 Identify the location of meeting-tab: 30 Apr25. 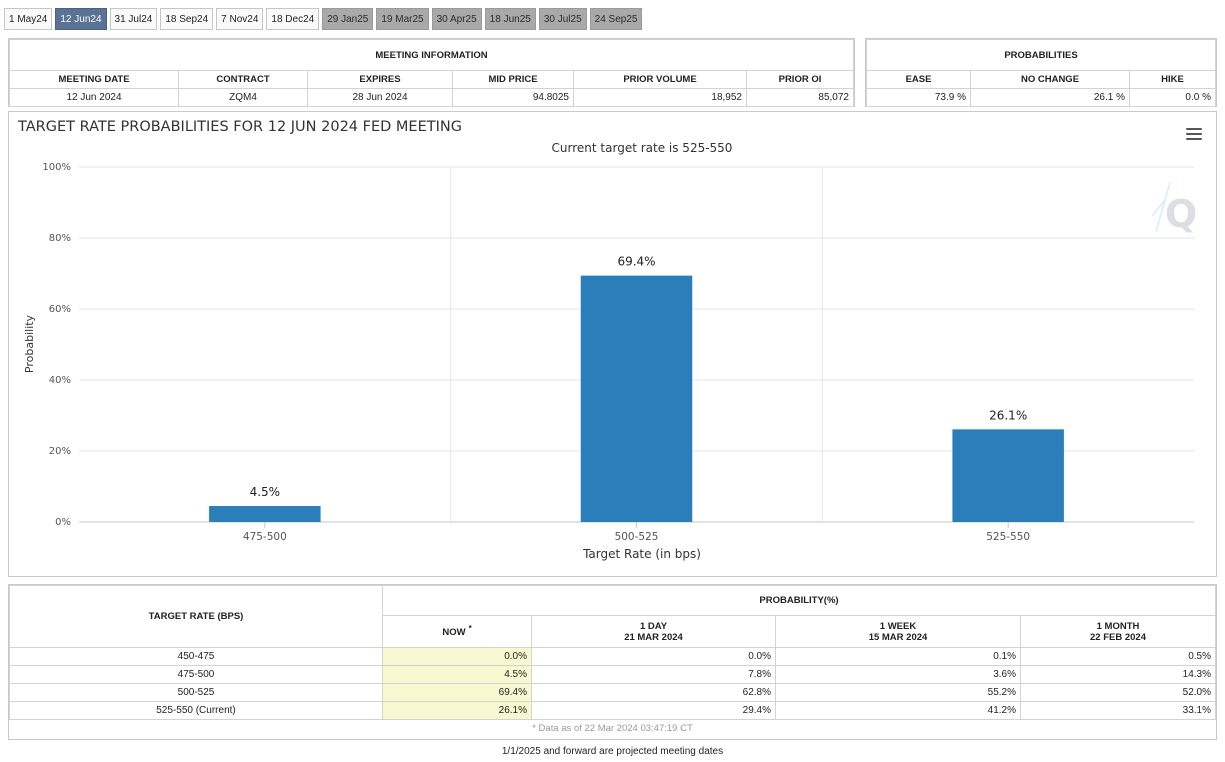
(456, 19).